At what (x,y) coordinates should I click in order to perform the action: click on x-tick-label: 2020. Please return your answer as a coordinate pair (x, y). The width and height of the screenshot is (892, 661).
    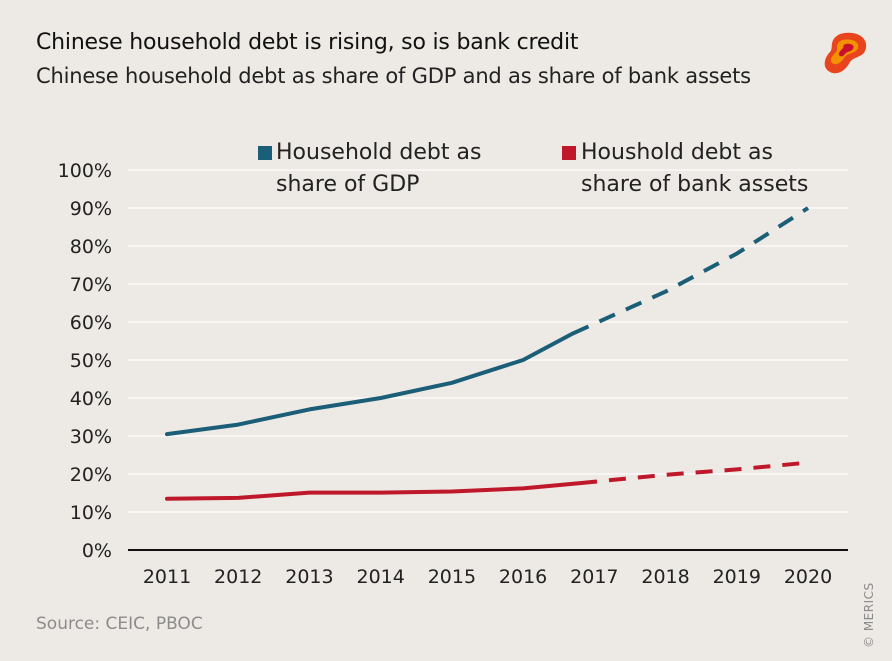
    Looking at the image, I should click on (808, 577).